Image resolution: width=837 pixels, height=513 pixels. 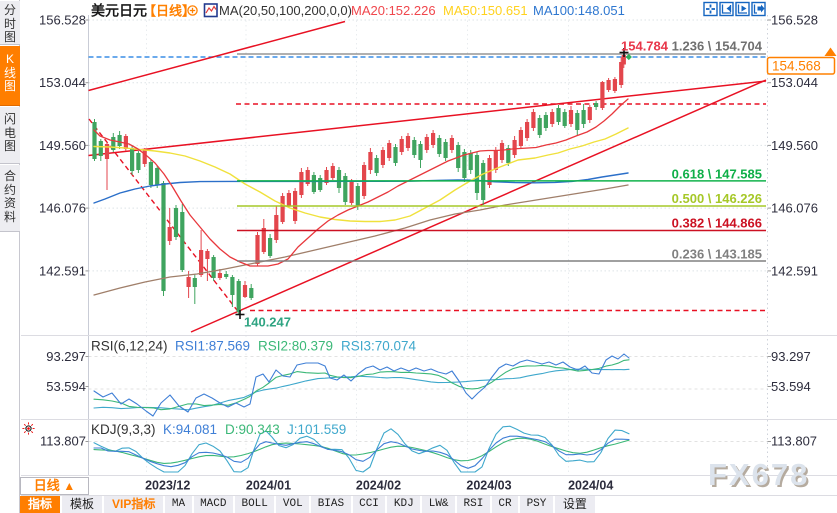 I want to click on svg-text: 0.382 \ 144.866, so click(x=717, y=223).